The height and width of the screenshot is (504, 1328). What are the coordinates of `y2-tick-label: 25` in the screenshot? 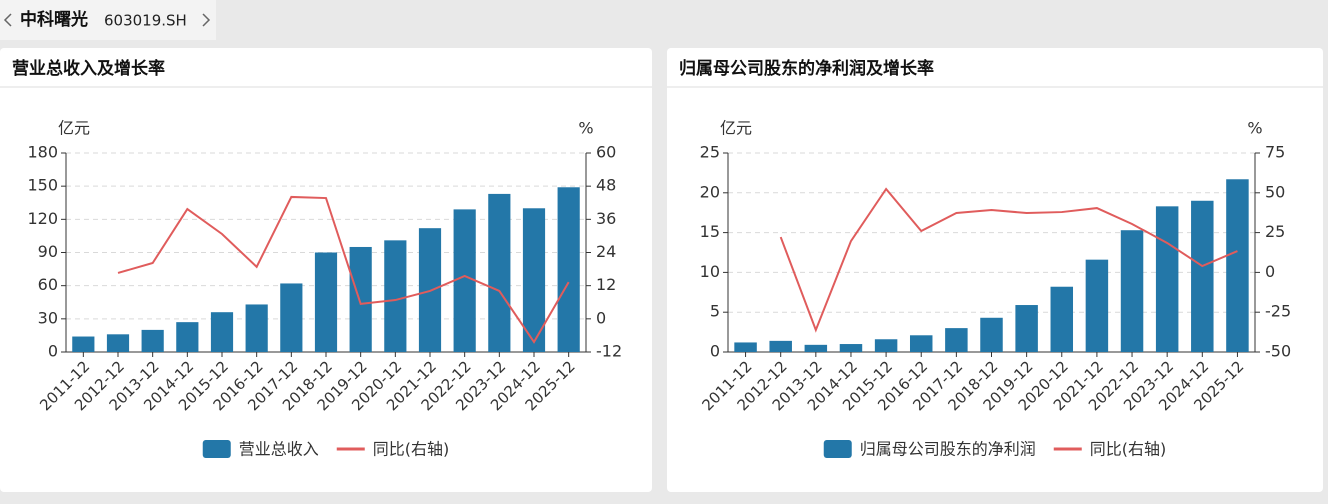 It's located at (1275, 231).